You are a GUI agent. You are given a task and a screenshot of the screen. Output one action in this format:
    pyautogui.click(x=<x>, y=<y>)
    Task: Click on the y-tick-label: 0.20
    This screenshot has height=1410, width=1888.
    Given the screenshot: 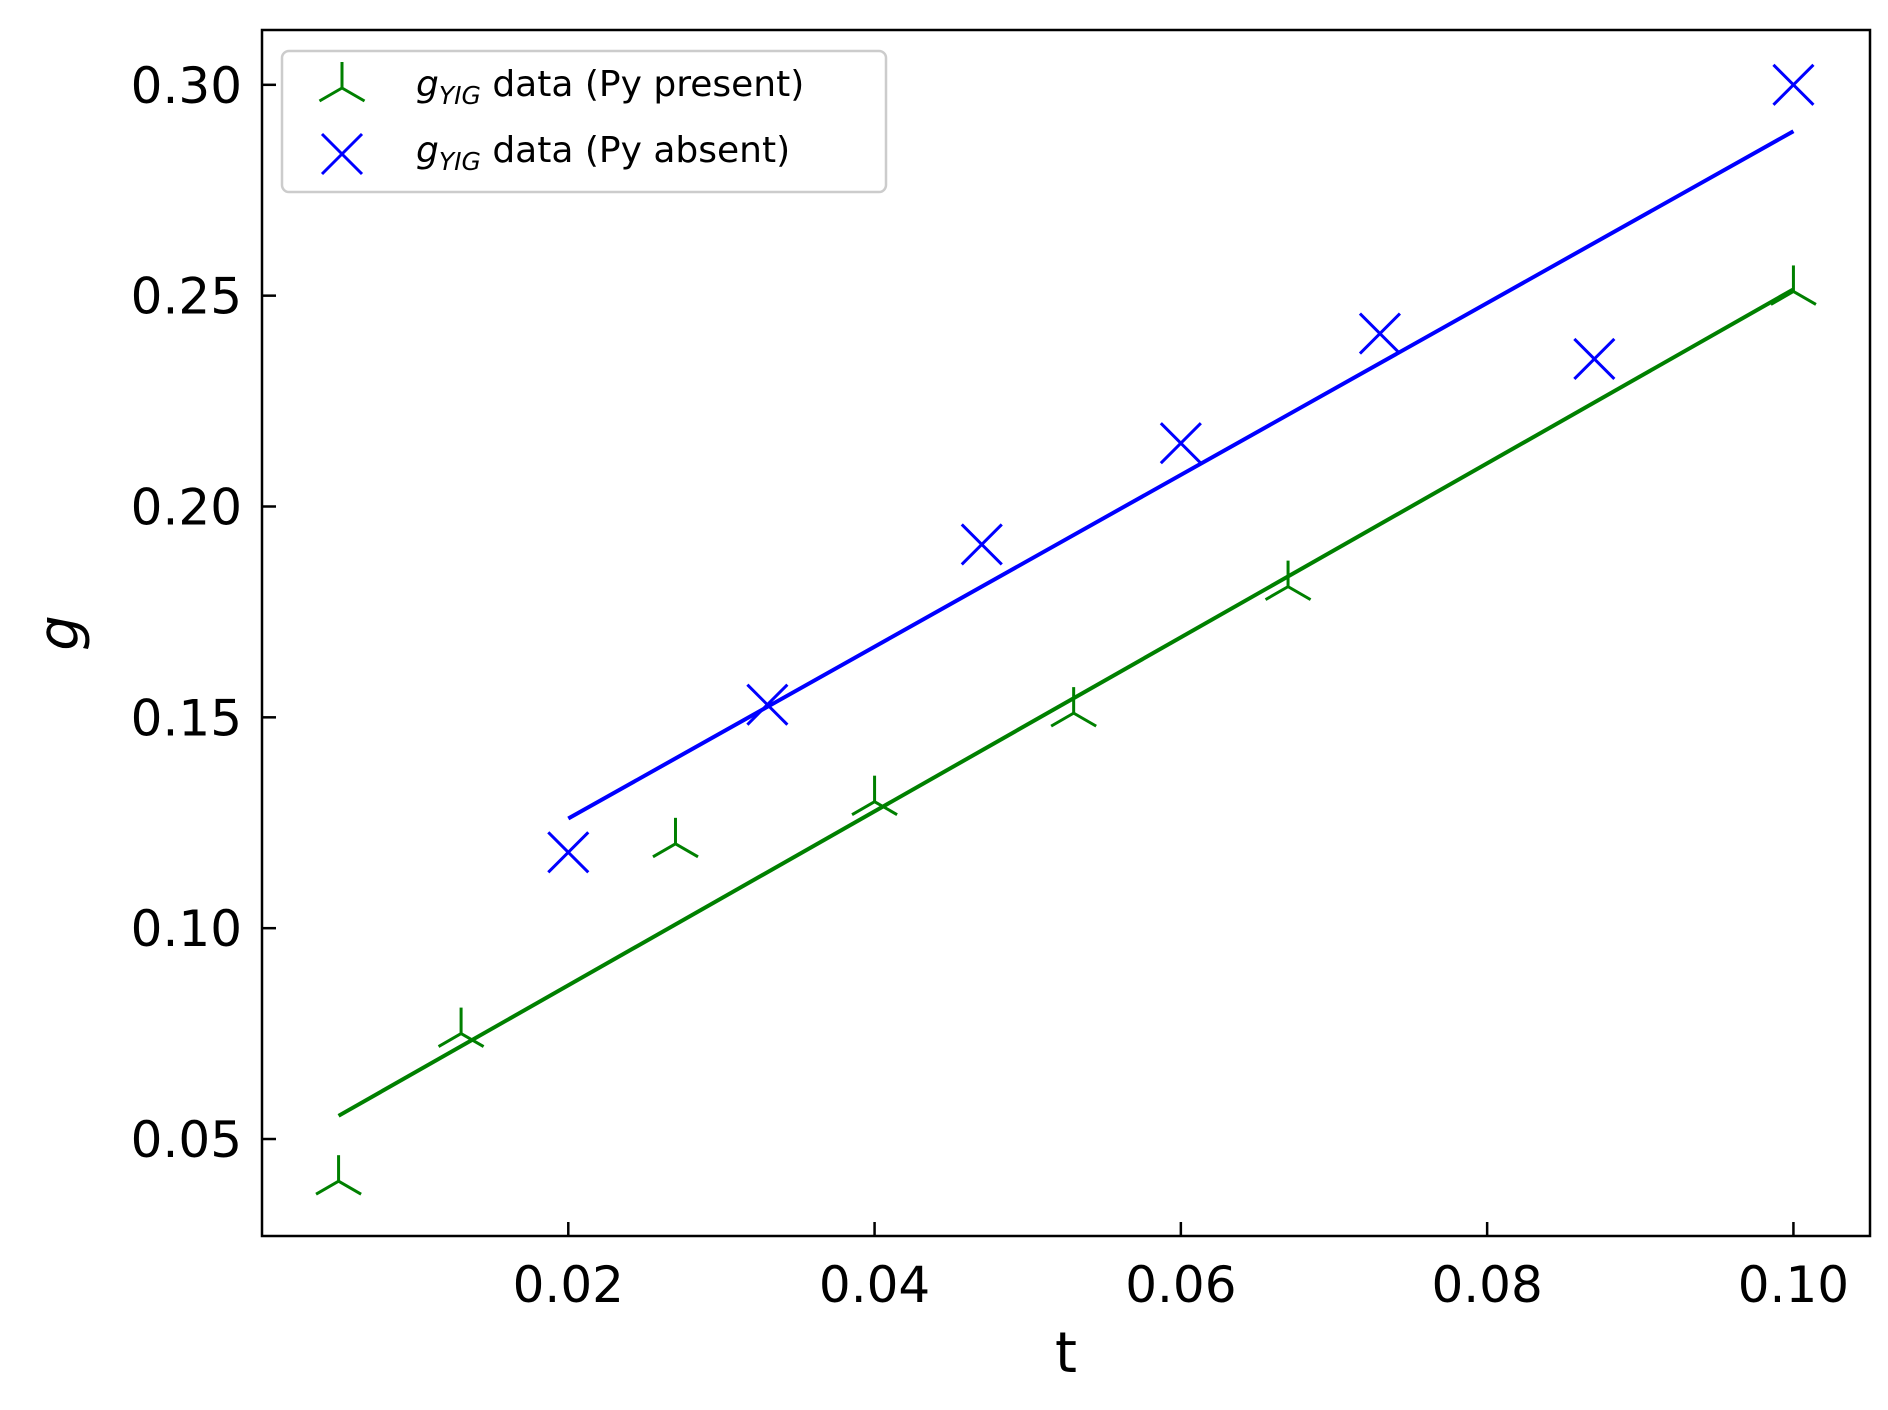 What is the action you would take?
    pyautogui.click(x=186, y=507)
    